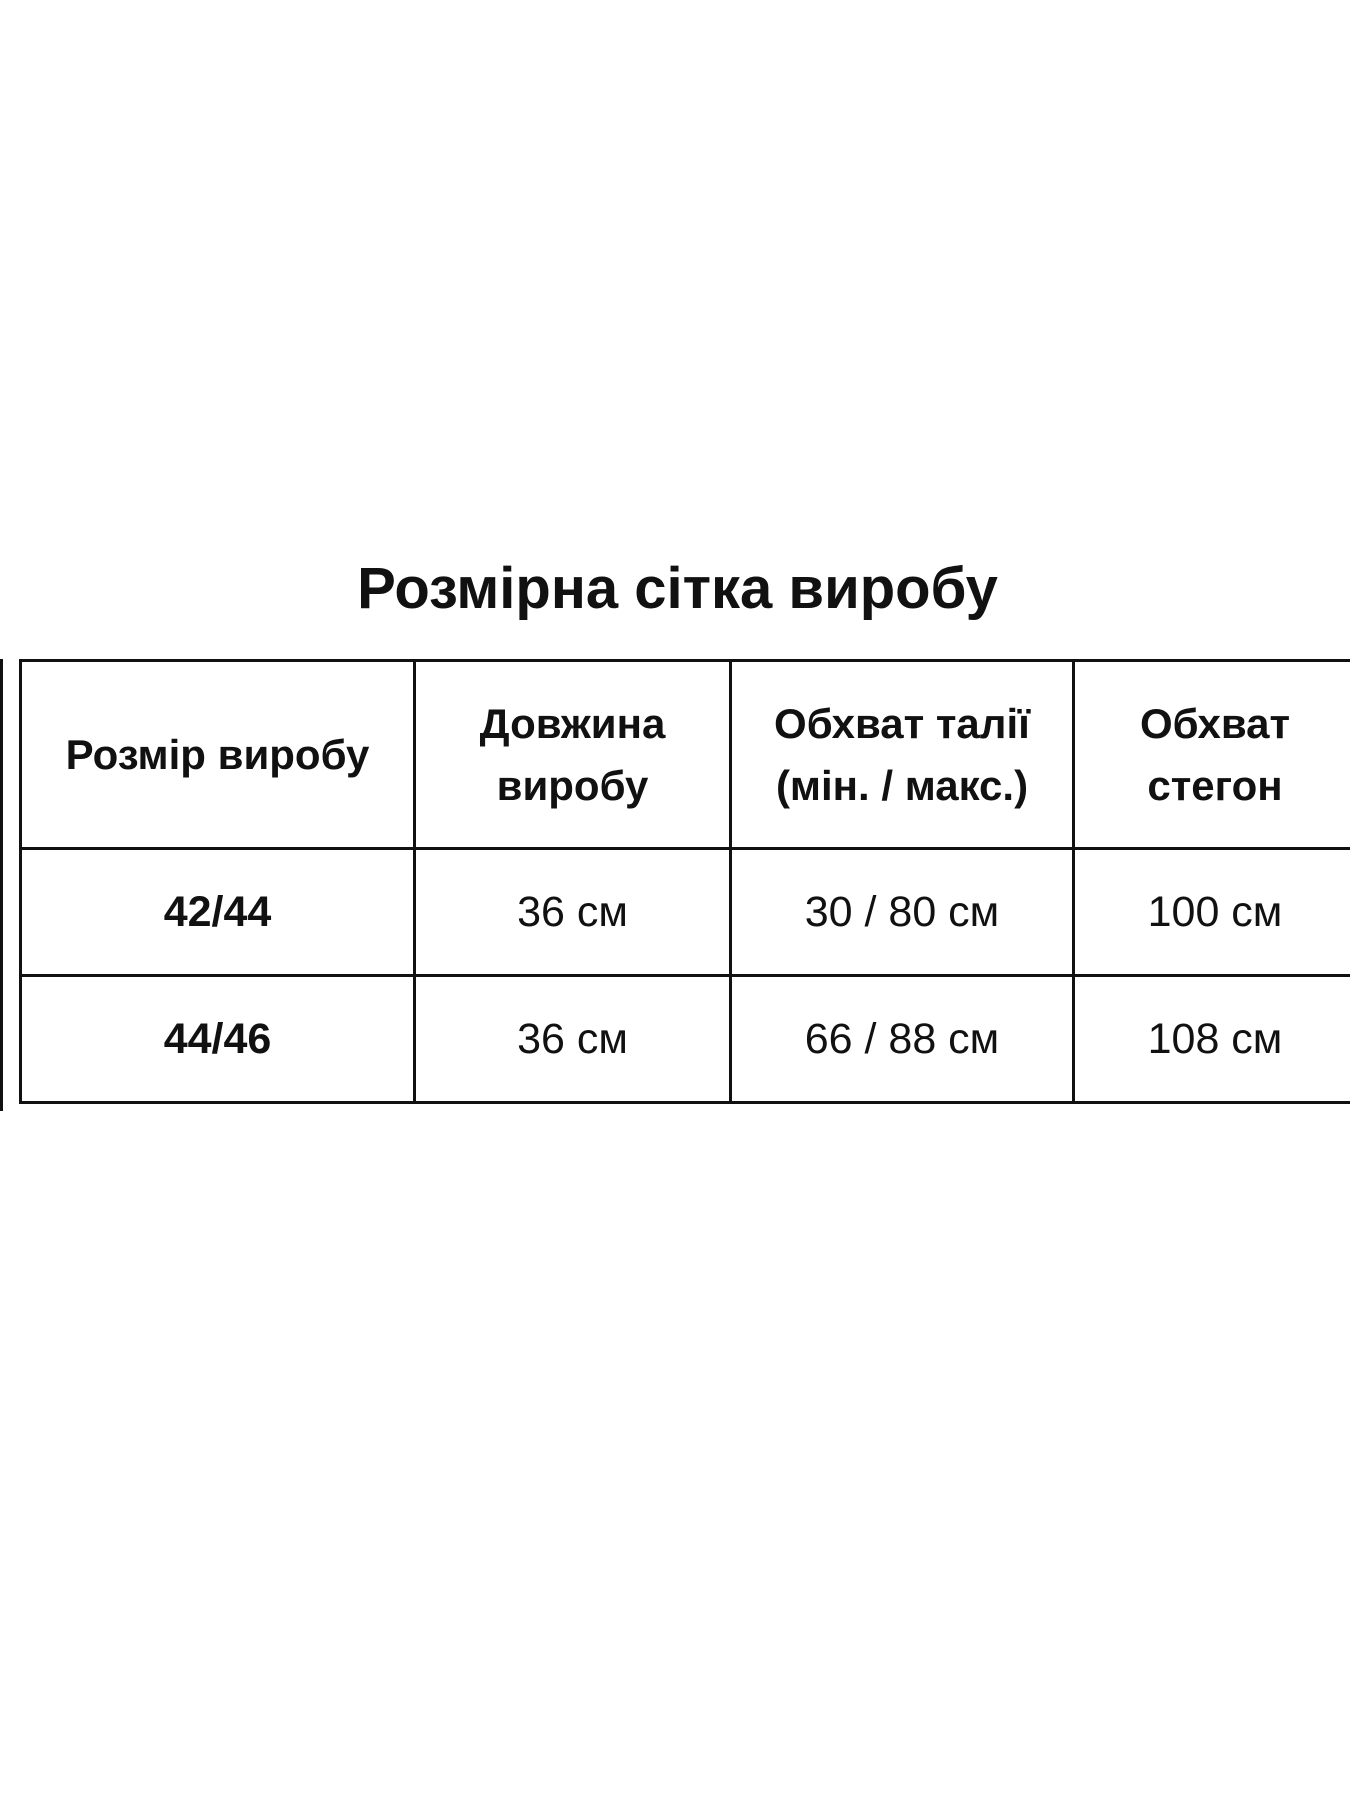 The image size is (1350, 1800). What do you see at coordinates (217, 912) in the screenshot?
I see `table-cell: 42/44` at bounding box center [217, 912].